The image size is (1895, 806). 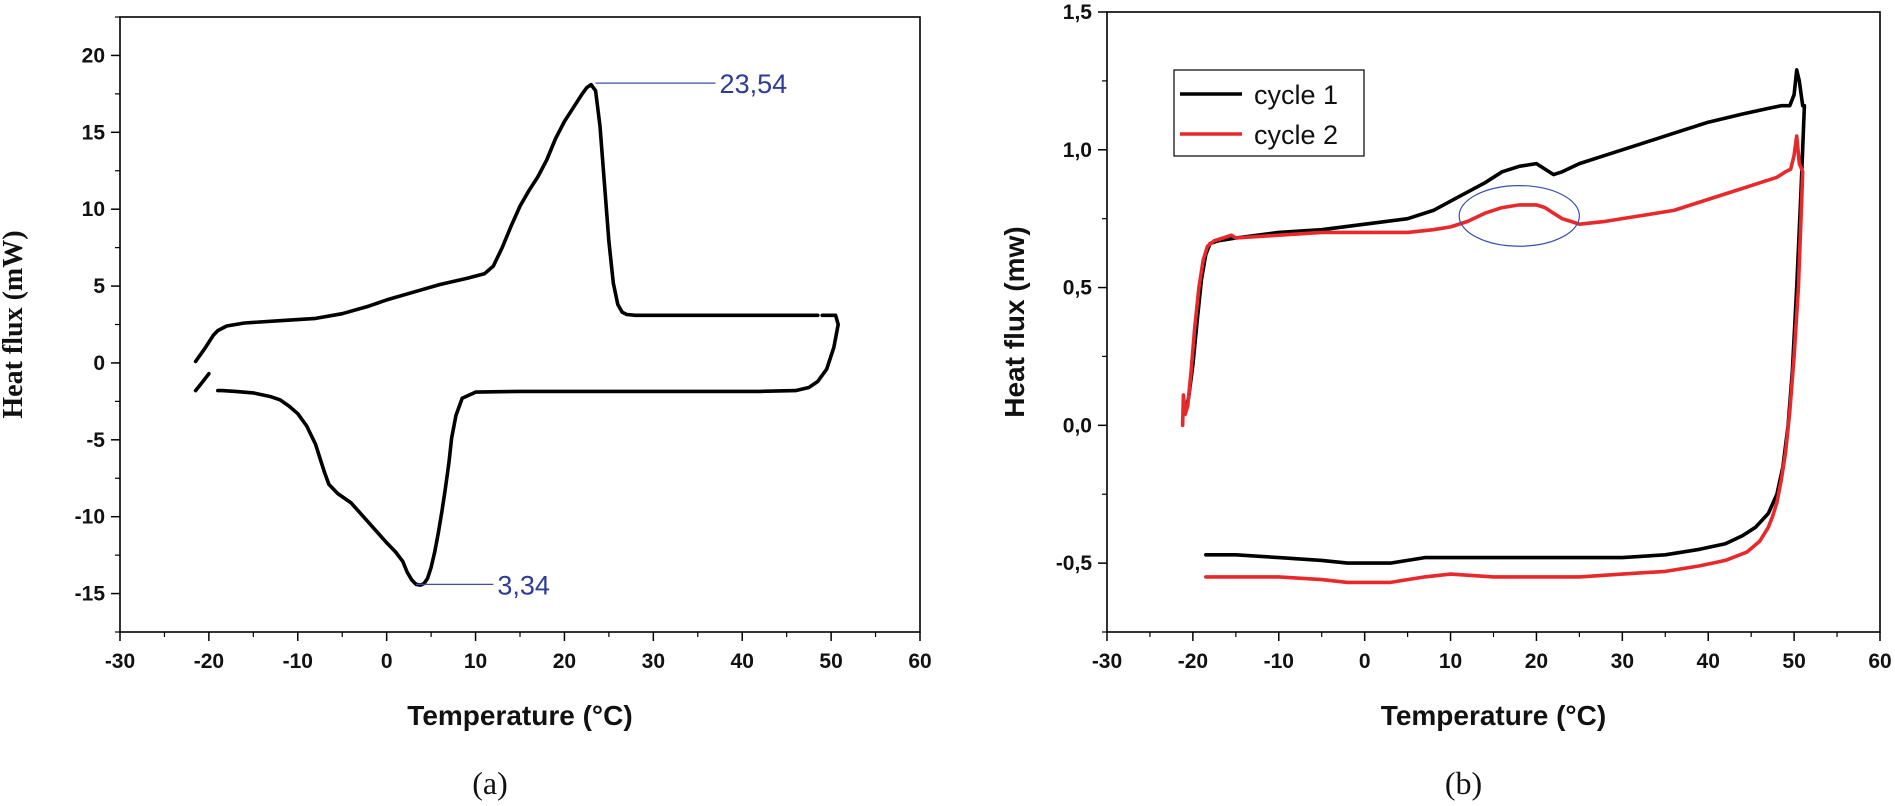 What do you see at coordinates (1077, 425) in the screenshot?
I see `y-tick-label: 0,0` at bounding box center [1077, 425].